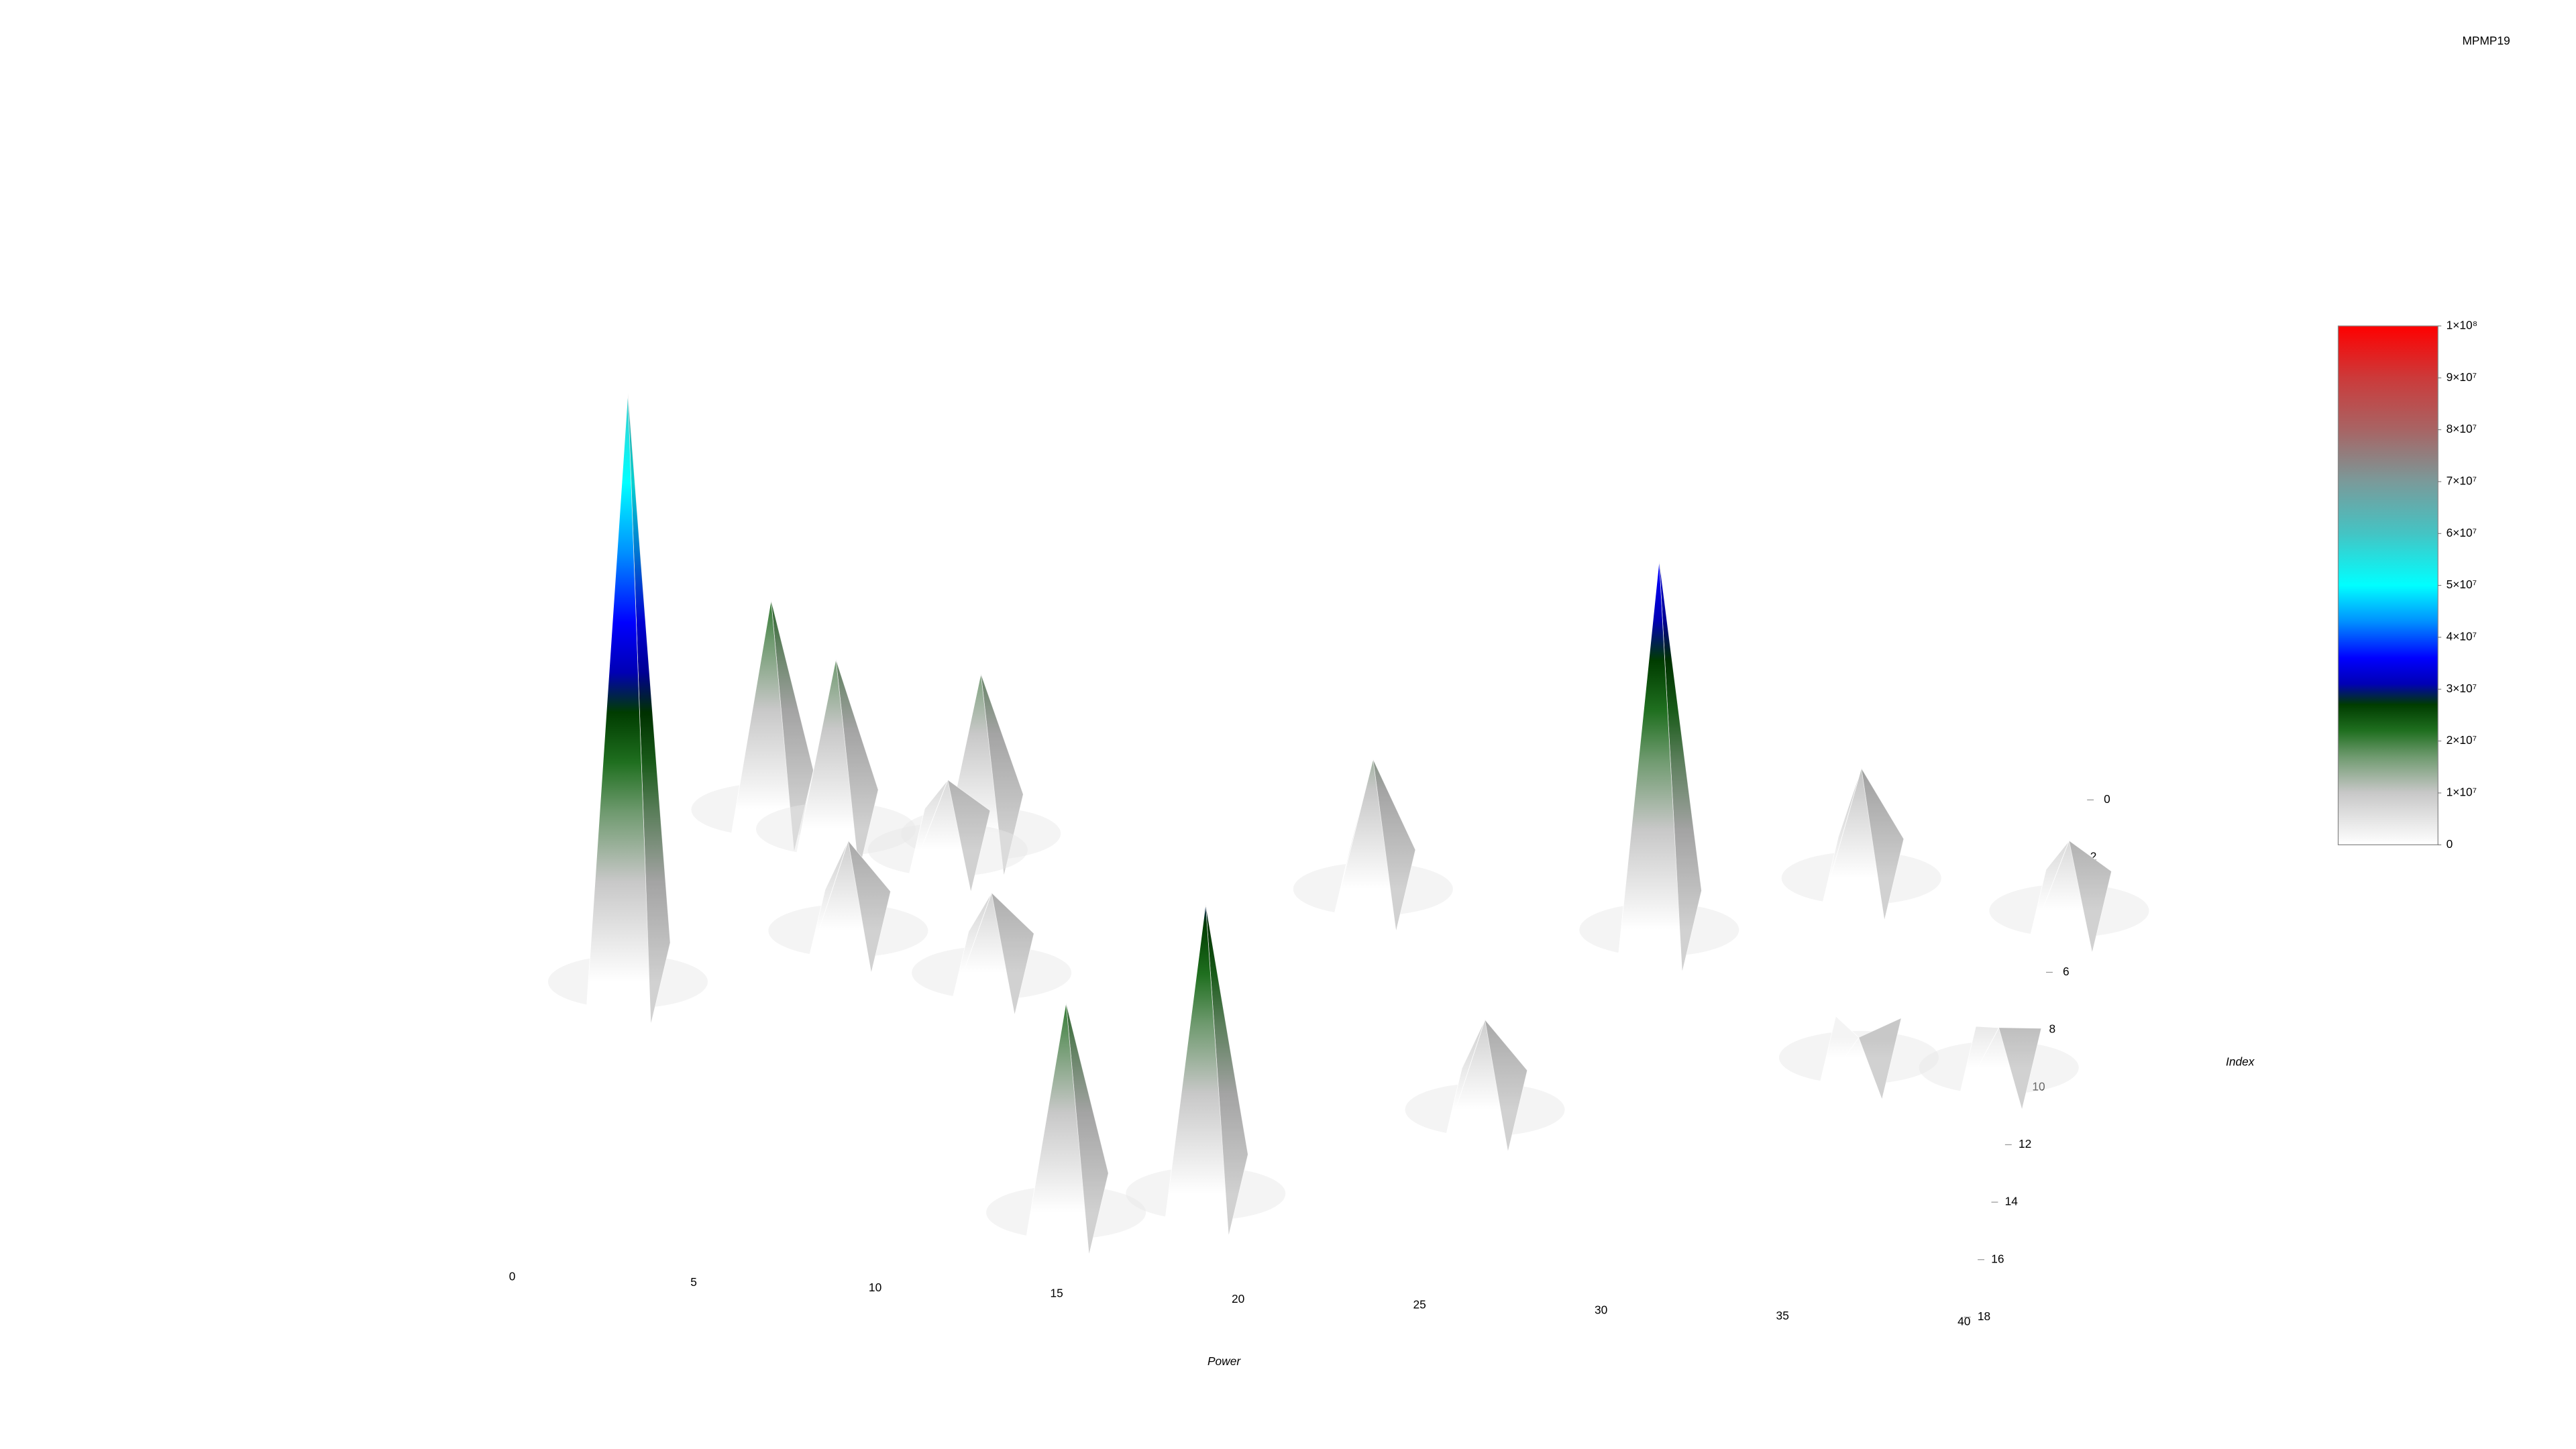  I want to click on colorbar-tick-label: 3×10⁷, so click(2462, 688).